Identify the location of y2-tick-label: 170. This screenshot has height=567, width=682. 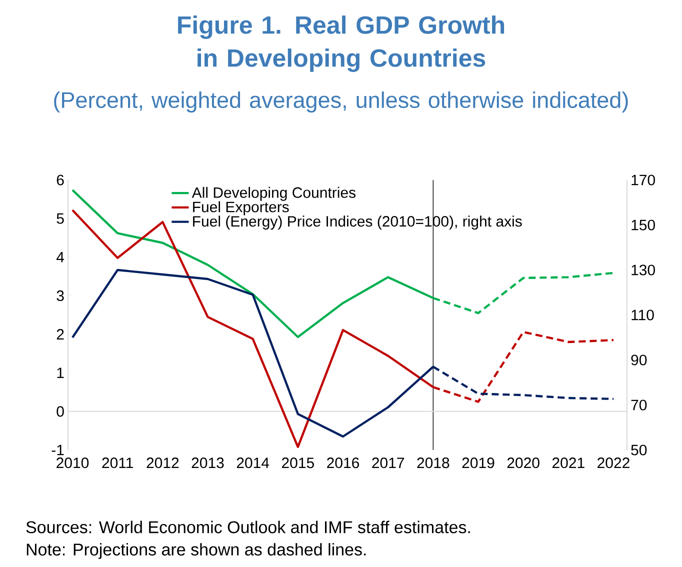
(643, 180).